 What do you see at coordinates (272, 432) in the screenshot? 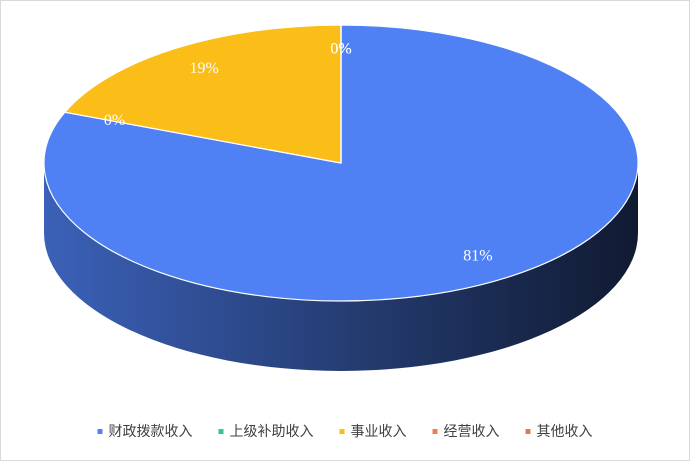
I see `legend-label: 上级补助收入` at bounding box center [272, 432].